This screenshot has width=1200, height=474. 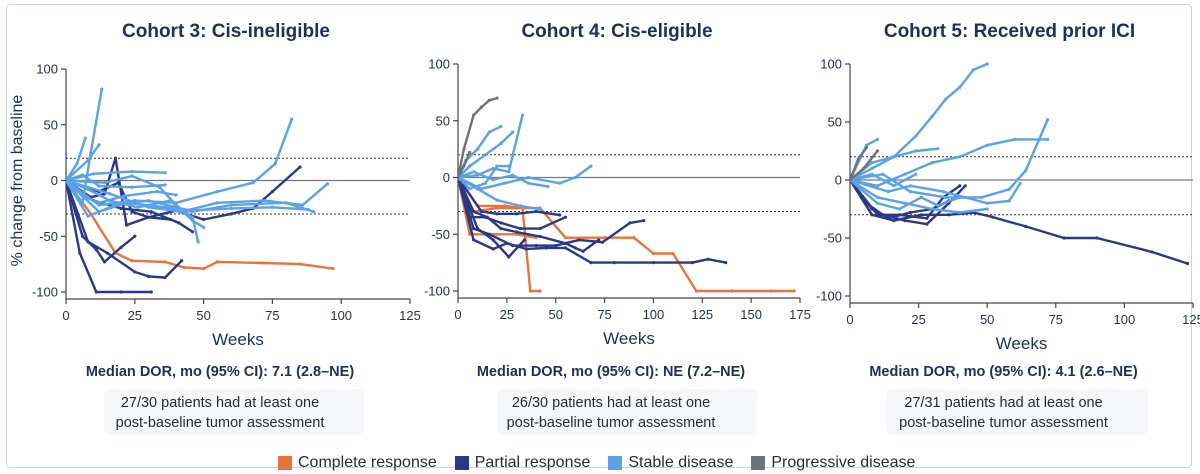 I want to click on note-line-1: 26/30 patients had at least one, so click(x=611, y=403).